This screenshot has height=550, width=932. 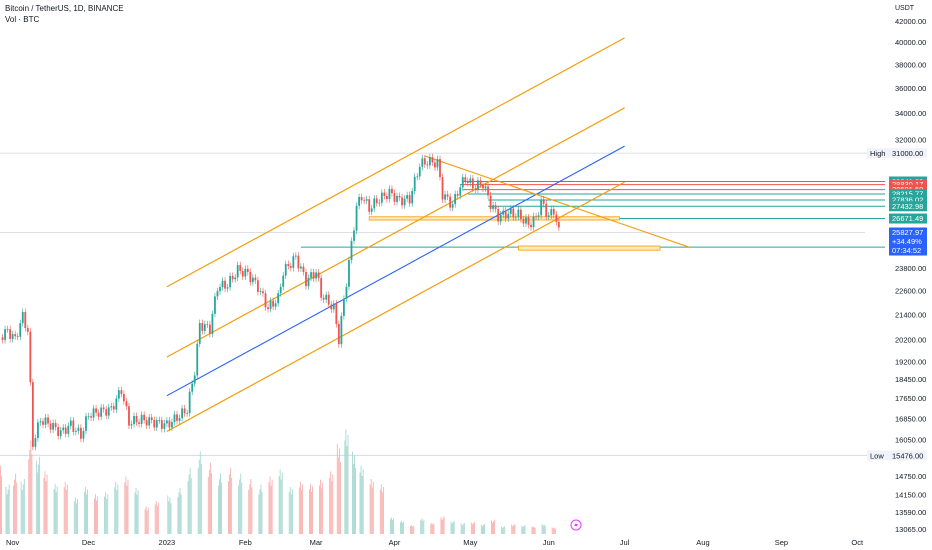 What do you see at coordinates (549, 542) in the screenshot?
I see `x-tick-label: Jun` at bounding box center [549, 542].